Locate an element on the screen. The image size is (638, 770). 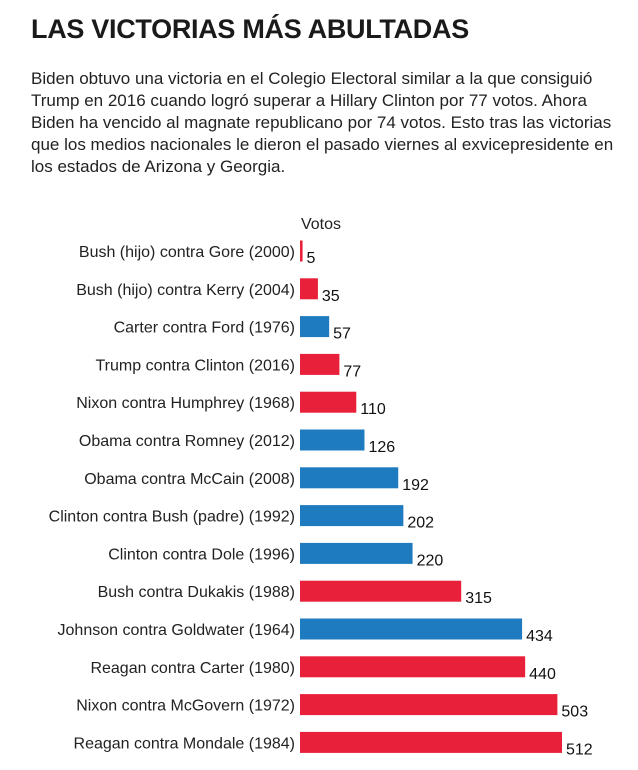
value-axis-label: Votos is located at coordinates (321, 224).